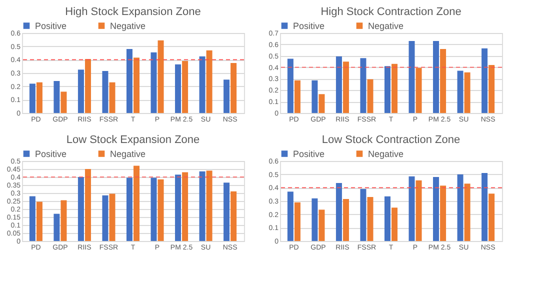  I want to click on chart-title: High Stock Contraction Zone, so click(391, 12).